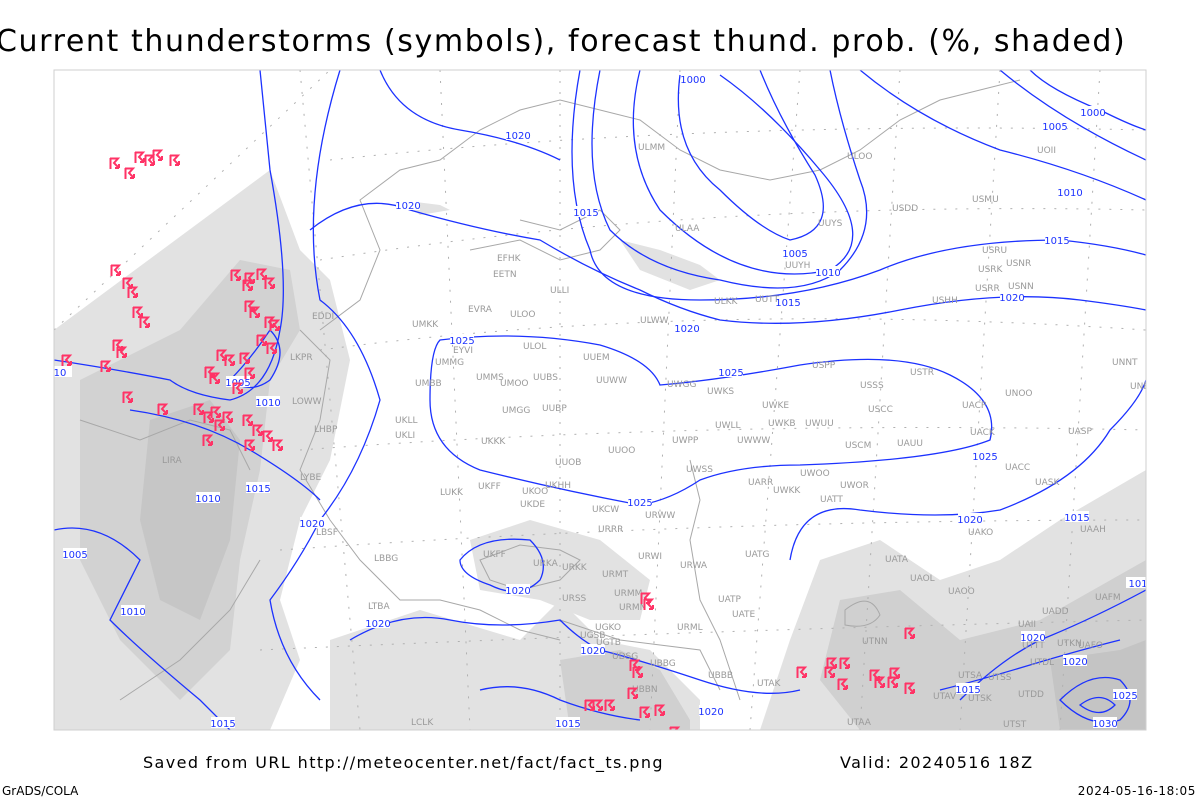  I want to click on station-label: UWLL, so click(728, 426).